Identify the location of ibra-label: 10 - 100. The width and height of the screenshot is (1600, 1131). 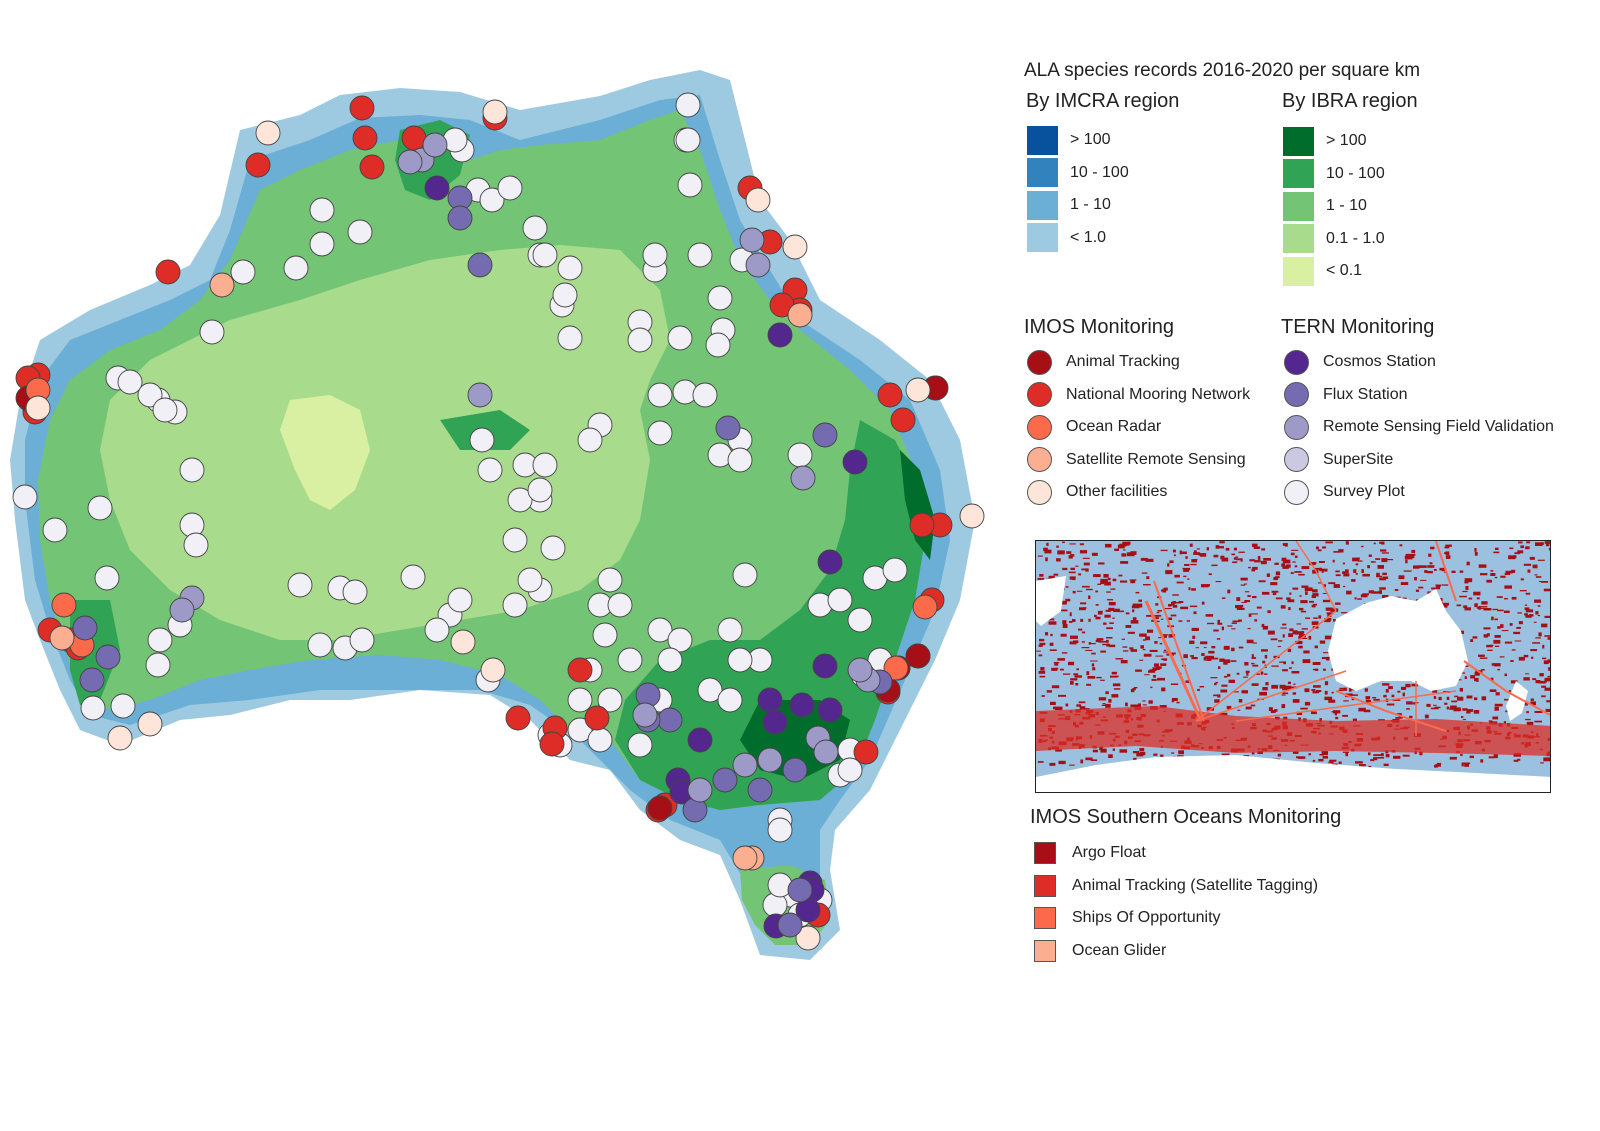
(1355, 173).